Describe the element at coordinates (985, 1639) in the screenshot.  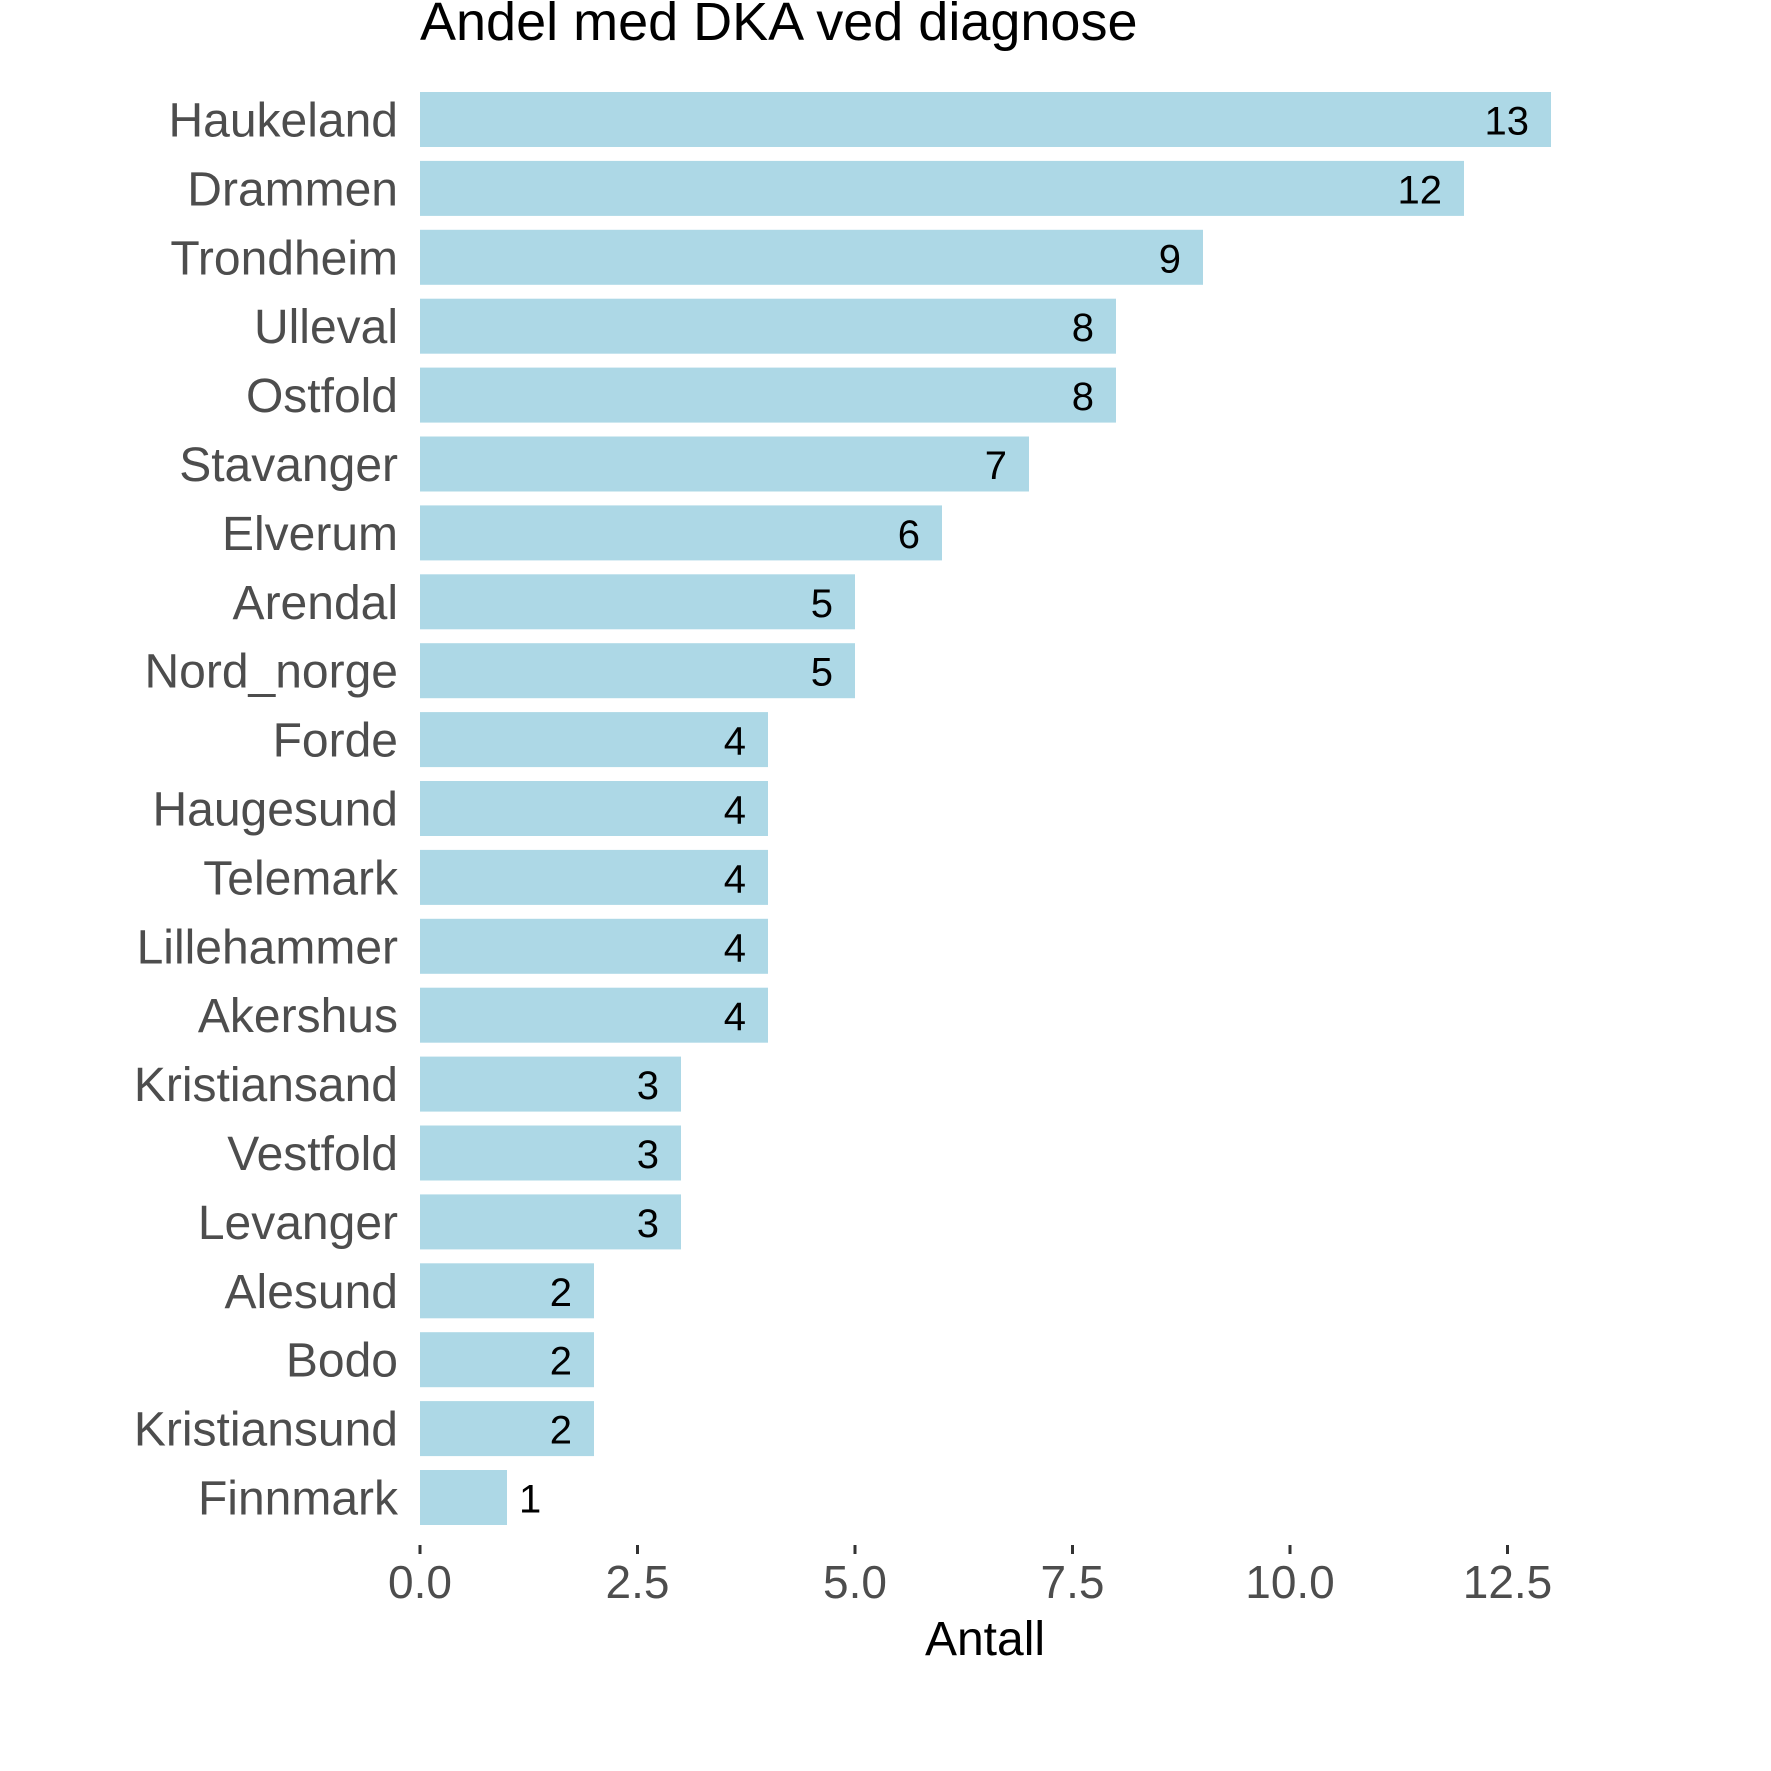
I see `x-axis-title: Antall` at that location.